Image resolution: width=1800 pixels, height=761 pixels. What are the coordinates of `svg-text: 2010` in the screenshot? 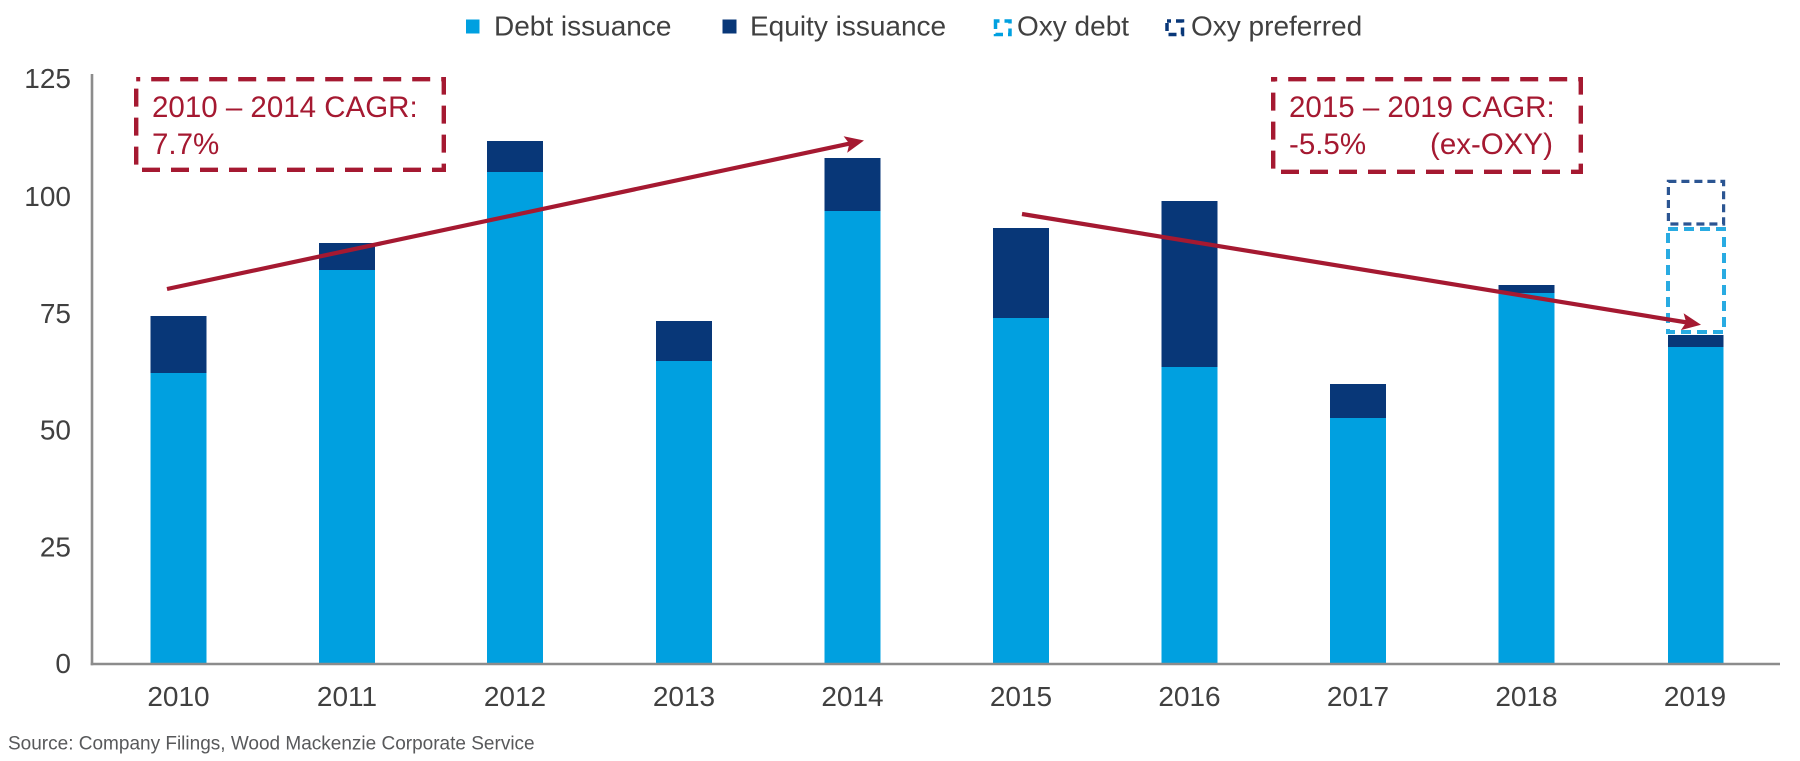 It's located at (178, 696).